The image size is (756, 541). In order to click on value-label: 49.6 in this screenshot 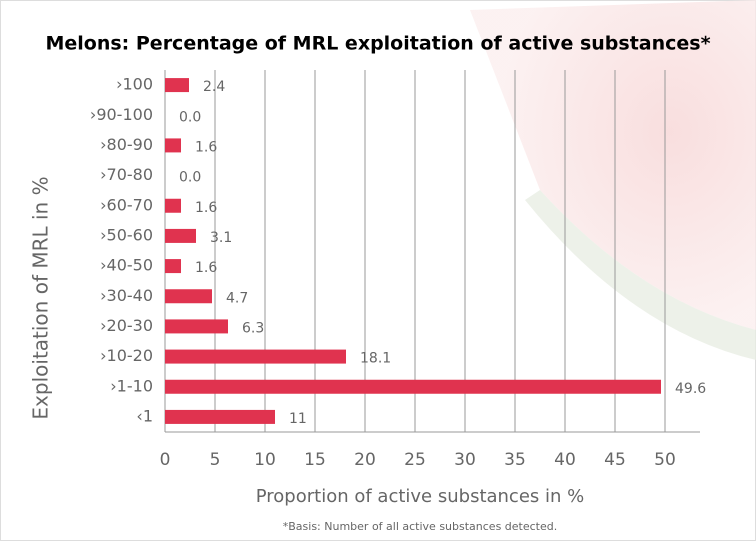, I will do `click(690, 389)`.